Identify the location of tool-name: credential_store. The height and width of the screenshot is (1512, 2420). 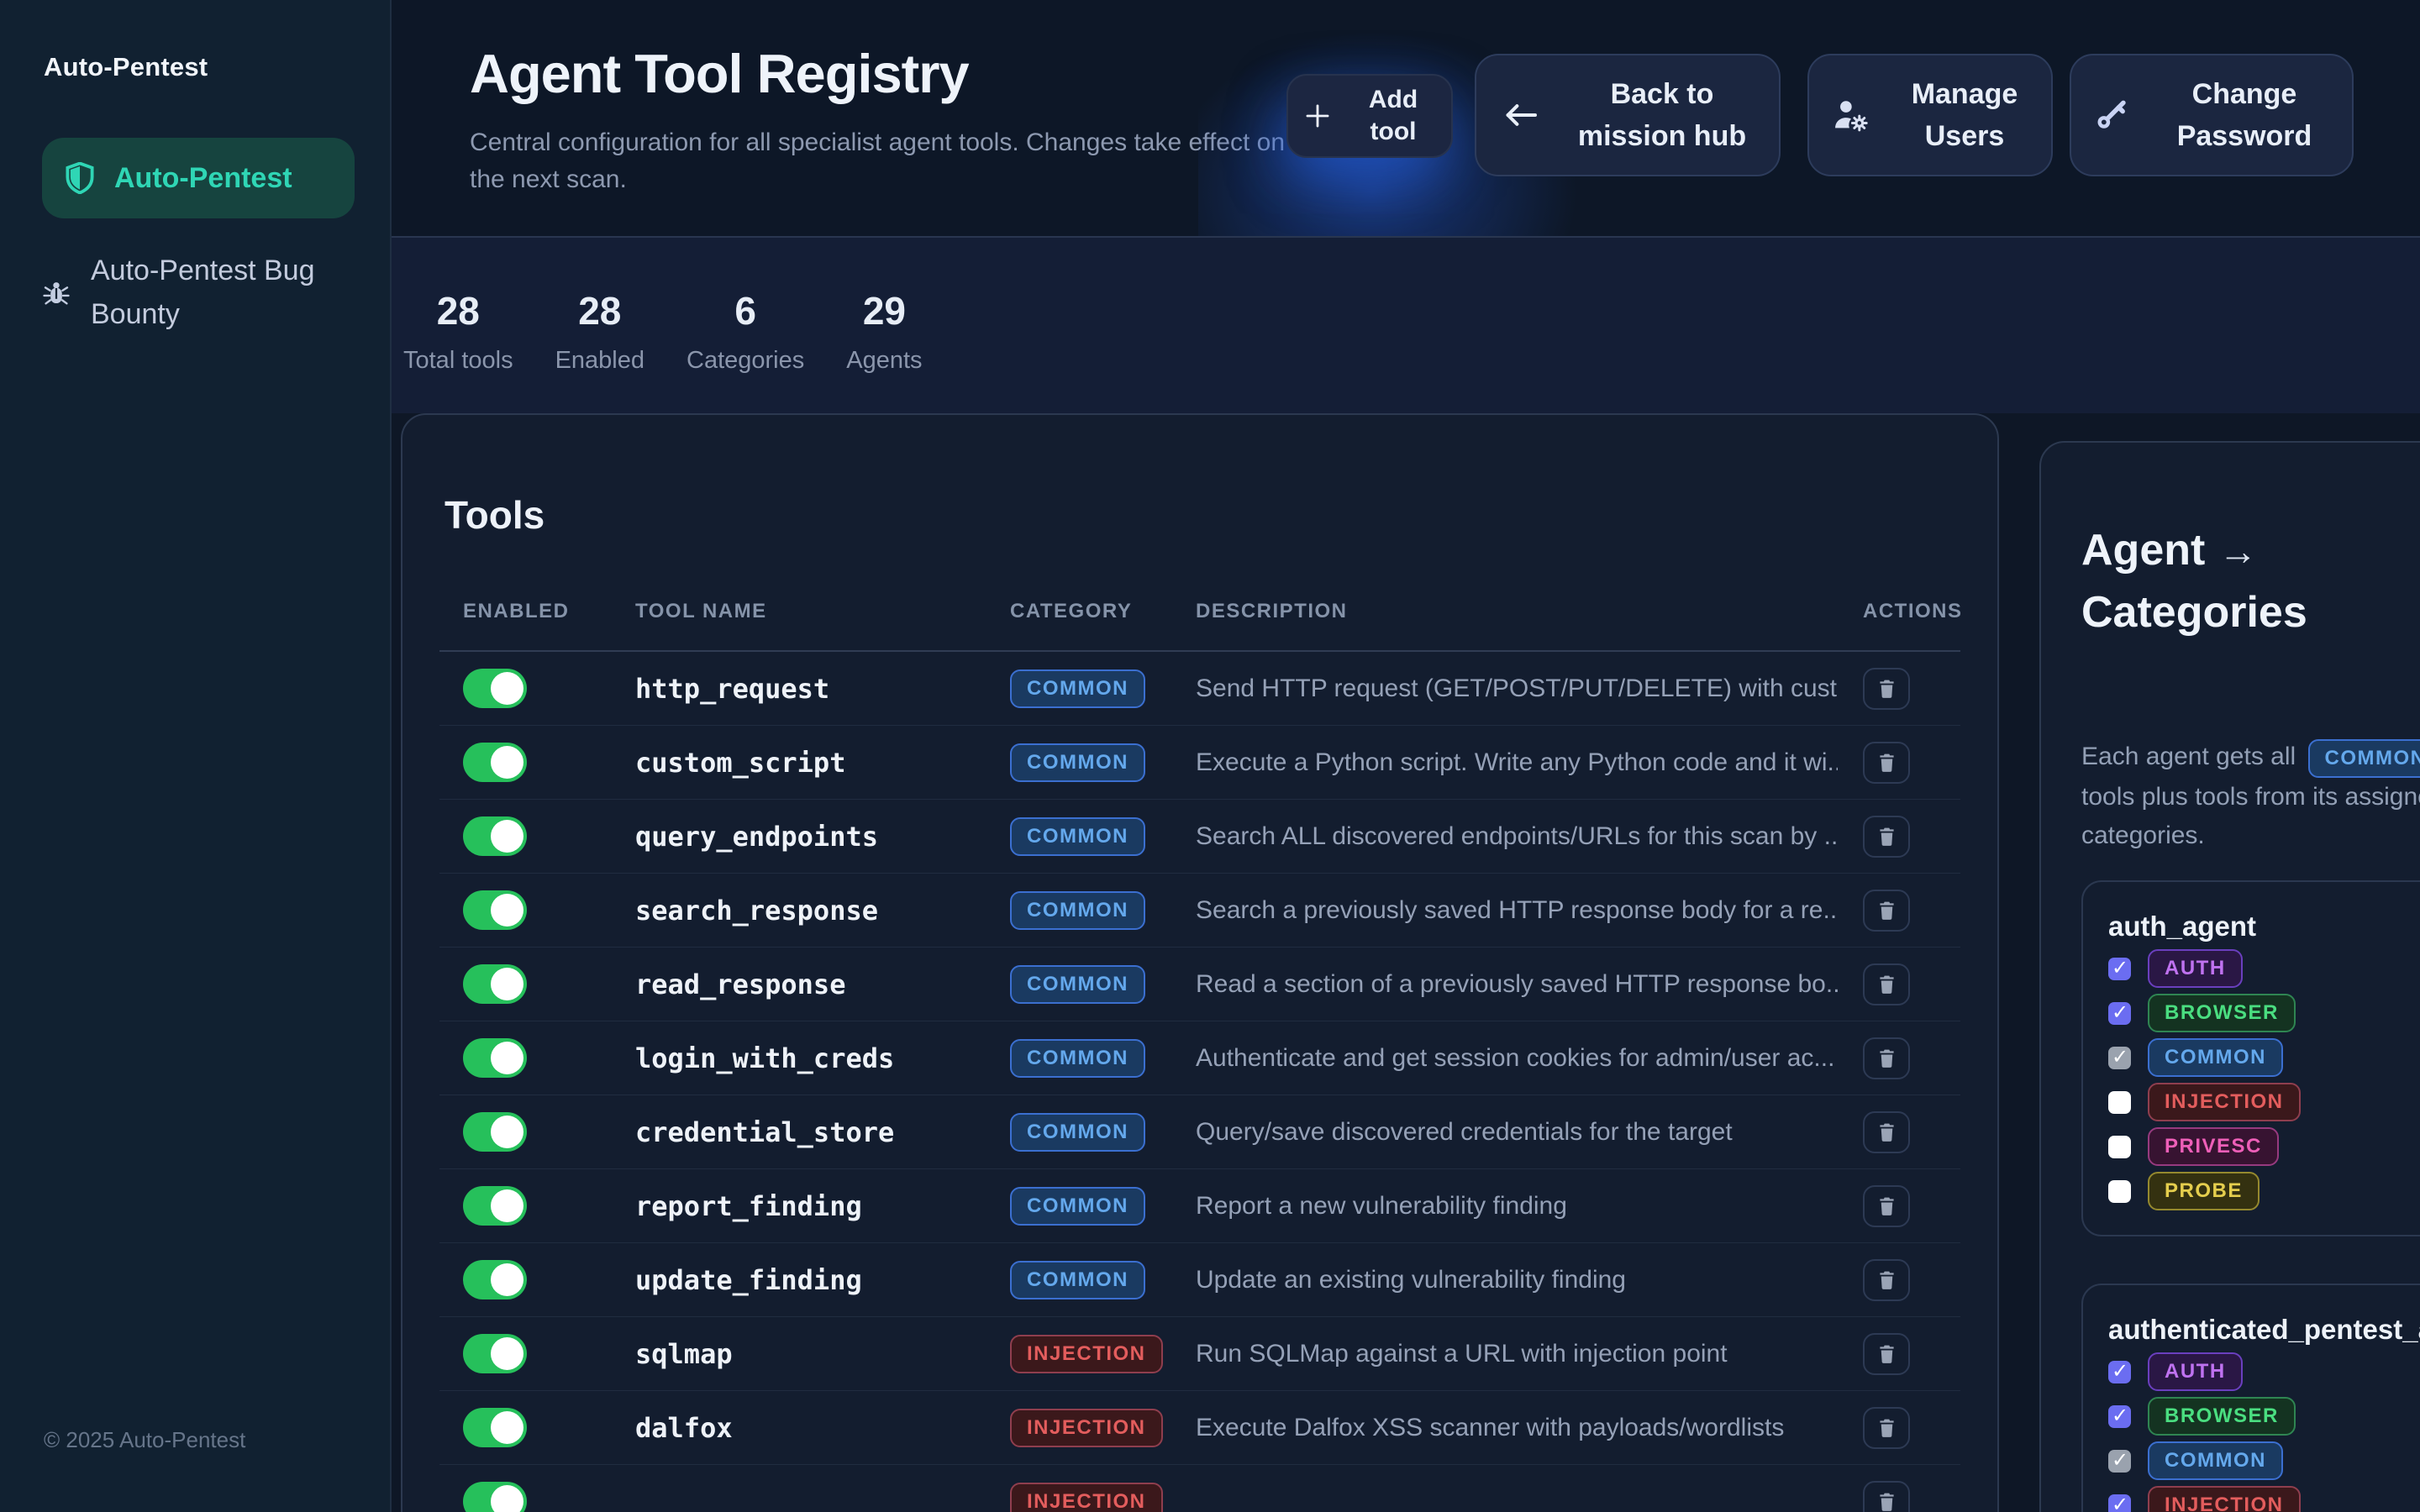
(765, 1132).